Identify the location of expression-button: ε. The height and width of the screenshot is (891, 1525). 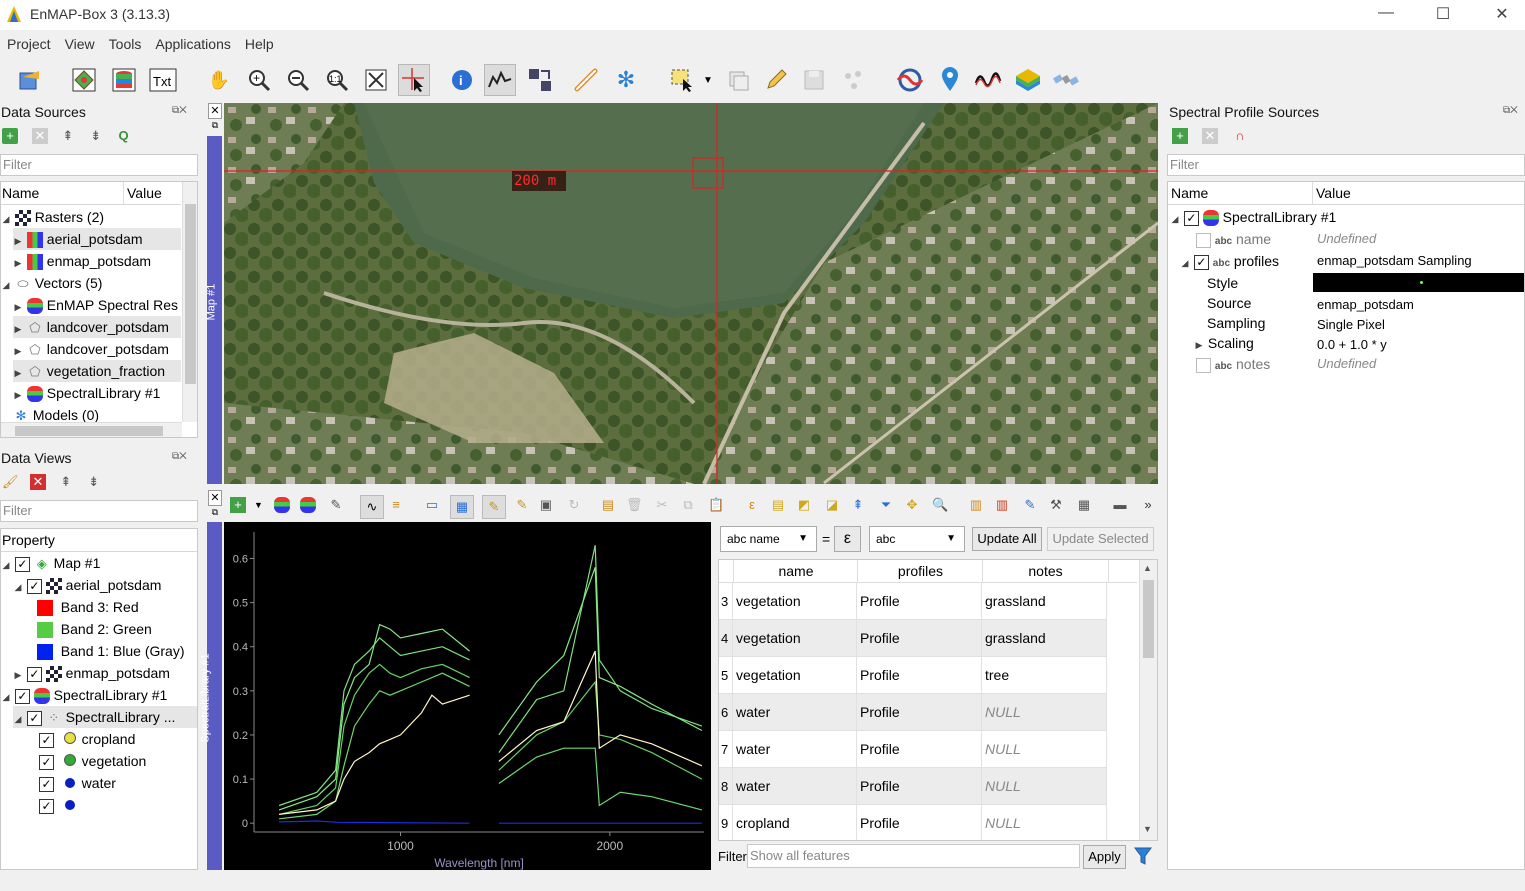
(847, 539).